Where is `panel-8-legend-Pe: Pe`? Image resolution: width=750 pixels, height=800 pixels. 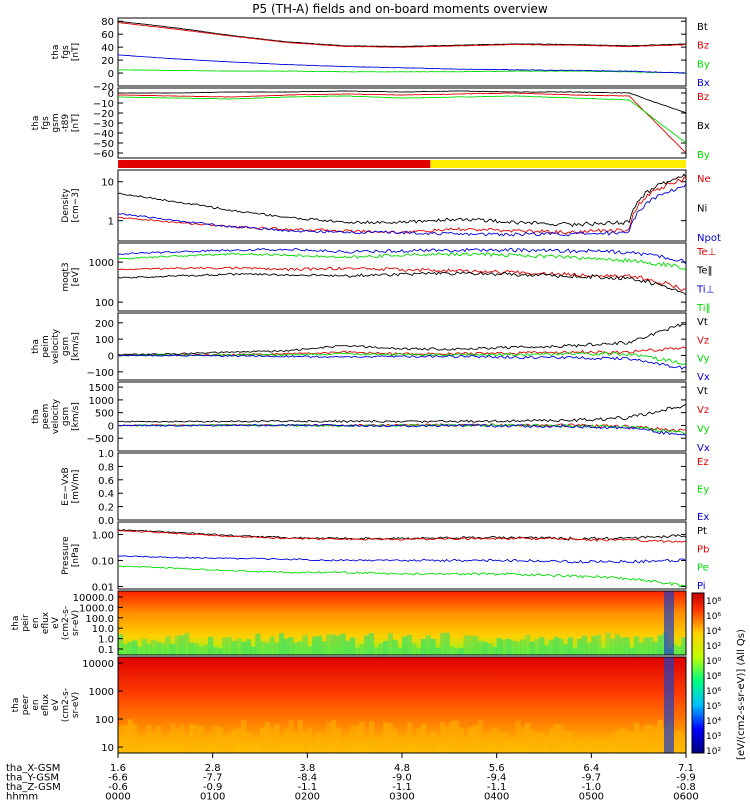 panel-8-legend-Pe: Pe is located at coordinates (703, 568).